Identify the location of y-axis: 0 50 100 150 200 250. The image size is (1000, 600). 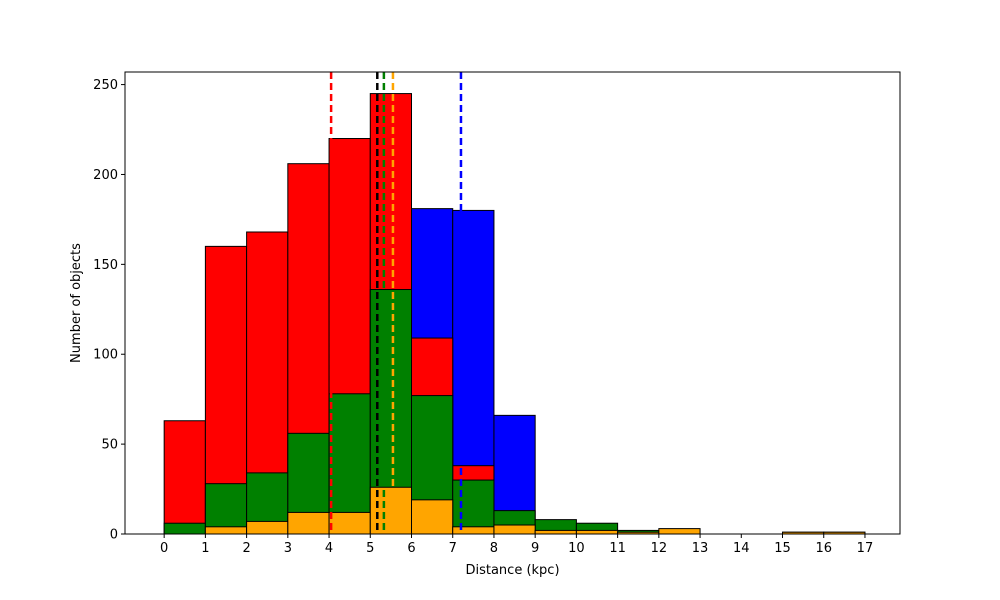
(109, 310).